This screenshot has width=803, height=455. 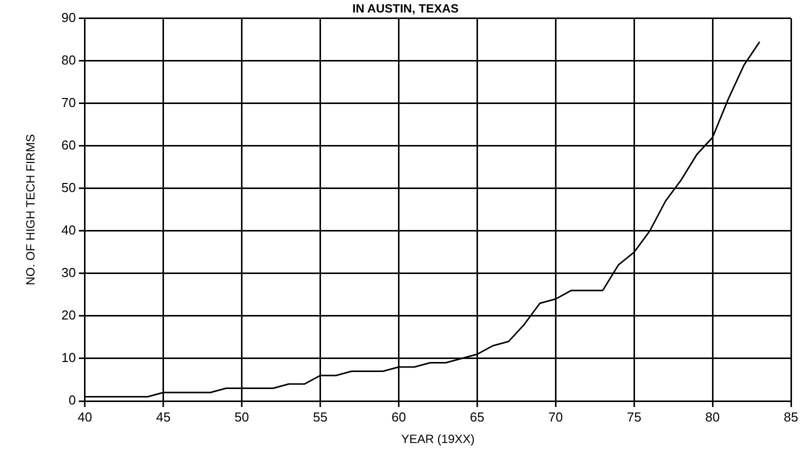 What do you see at coordinates (68, 230) in the screenshot?
I see `y-tick-label: 40` at bounding box center [68, 230].